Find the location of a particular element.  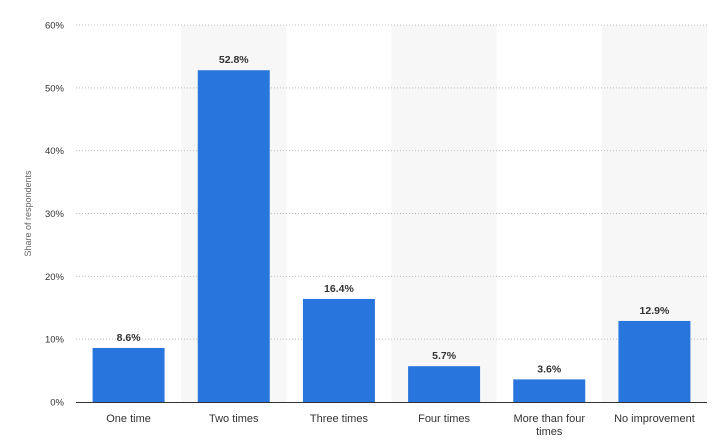

category-band is located at coordinates (444, 213).